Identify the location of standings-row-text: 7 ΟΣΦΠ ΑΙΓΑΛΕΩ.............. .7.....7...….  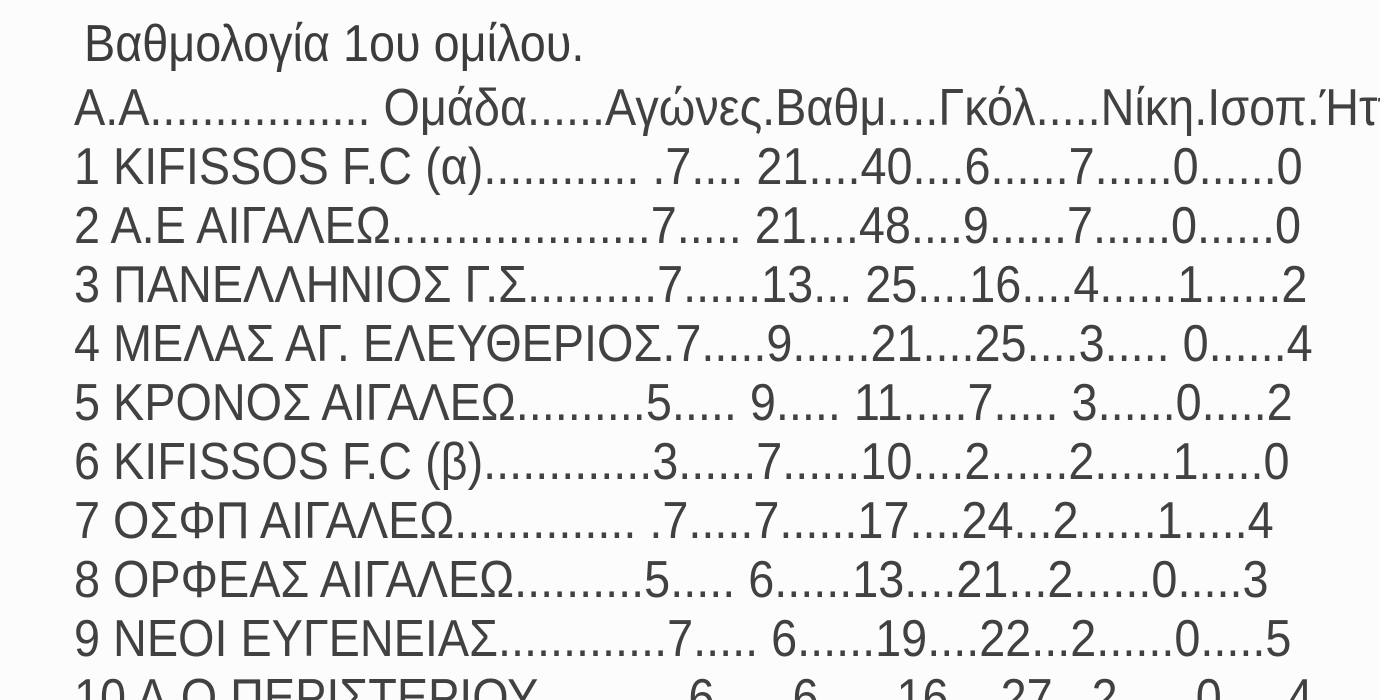
(673, 521).